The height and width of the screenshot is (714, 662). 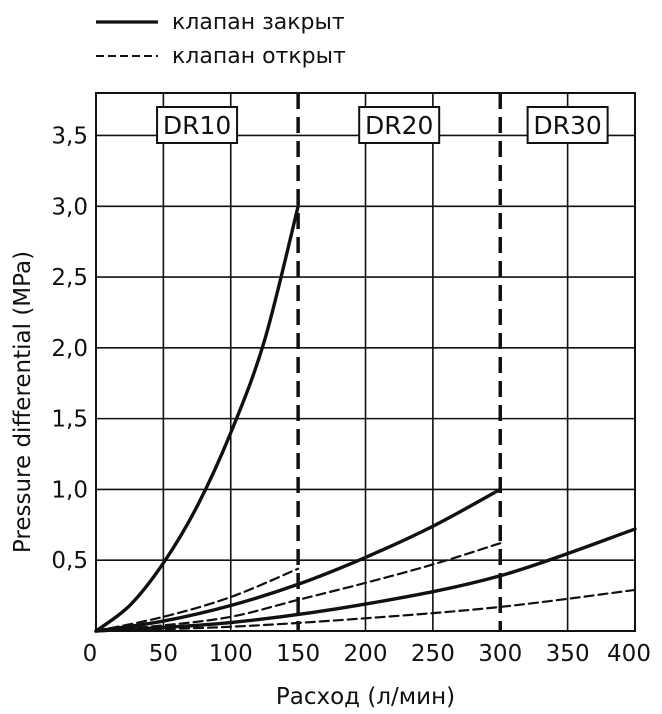 I want to click on region-label-text: DR20, so click(x=399, y=125).